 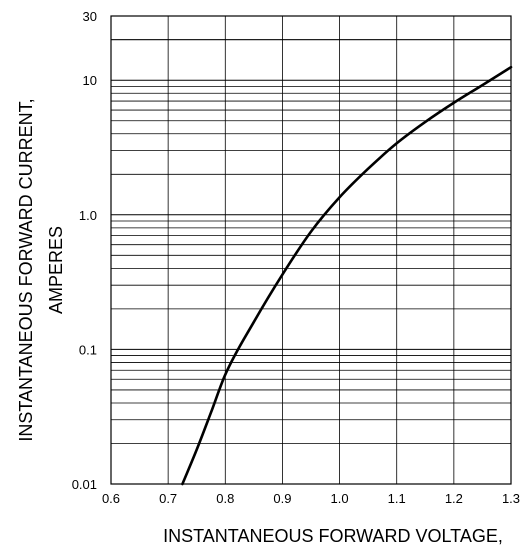 I want to click on y-axis-label-line1: INSTANTANEOUS FORWARD CURRENT,, so click(x=26, y=269).